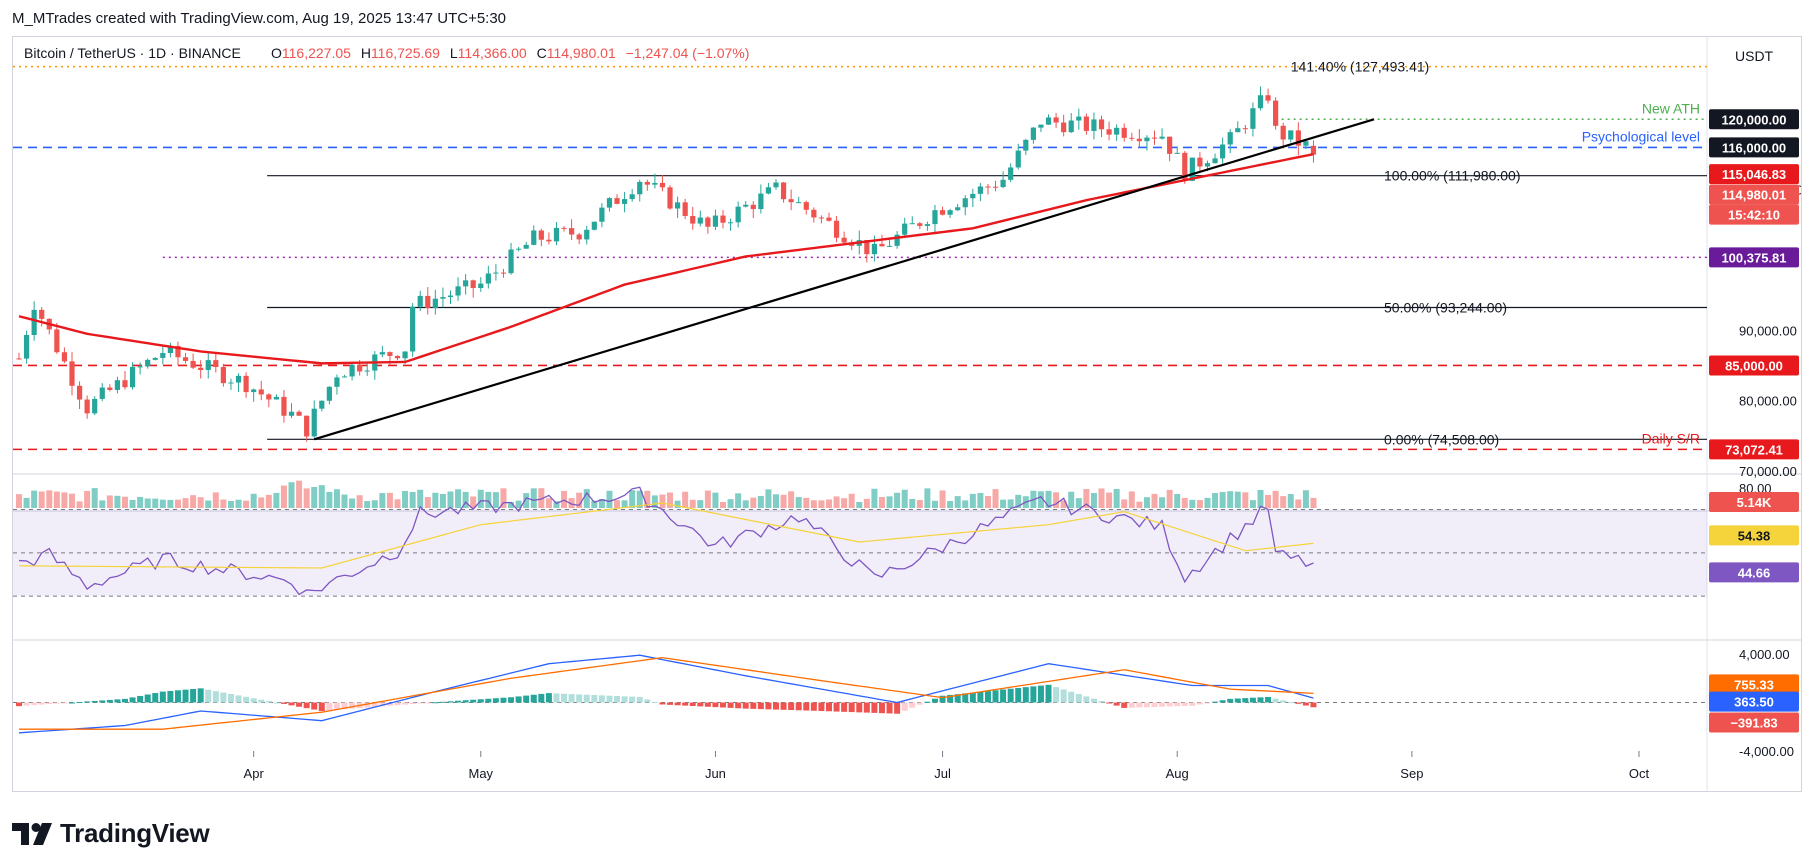  What do you see at coordinates (1754, 56) in the screenshot?
I see `currency-label: USDT` at bounding box center [1754, 56].